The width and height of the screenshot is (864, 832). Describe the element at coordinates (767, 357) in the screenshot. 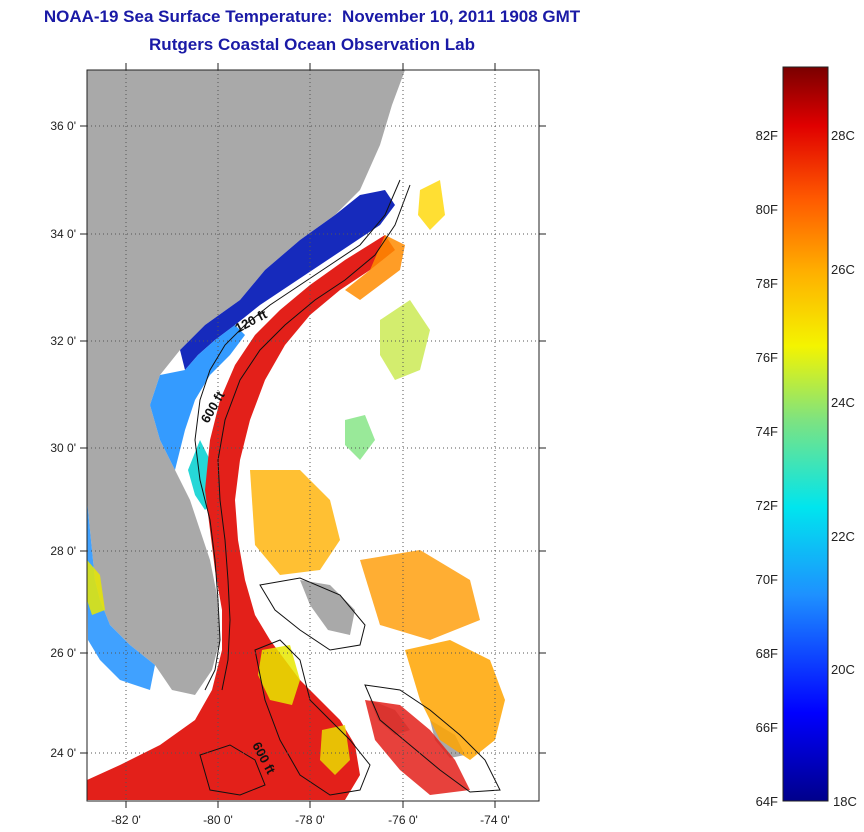

I see `colorbar-f-76: 76F` at that location.